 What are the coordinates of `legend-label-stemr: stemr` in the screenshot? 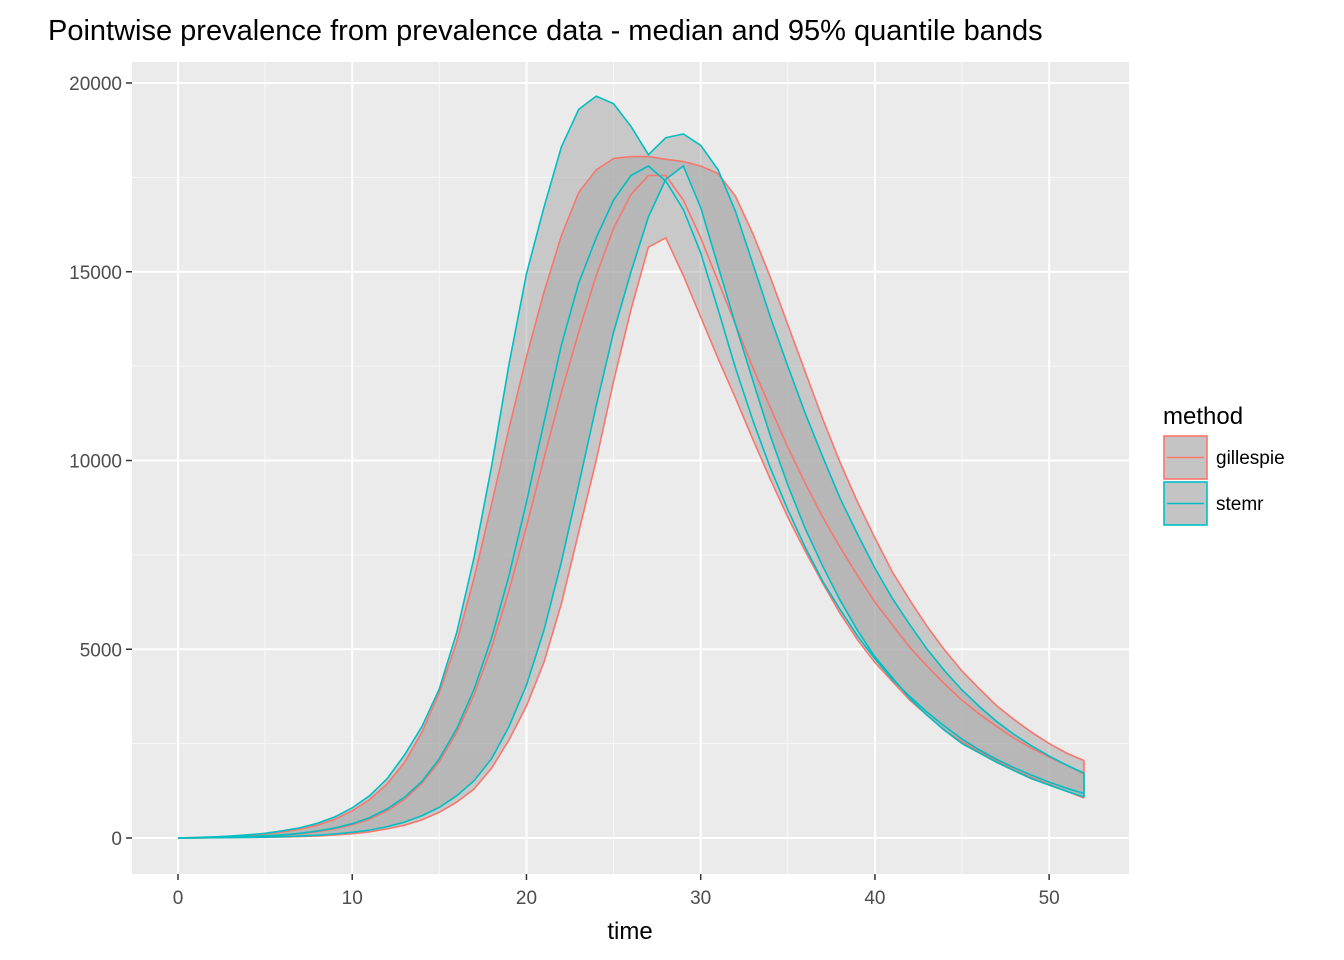 It's located at (1240, 504).